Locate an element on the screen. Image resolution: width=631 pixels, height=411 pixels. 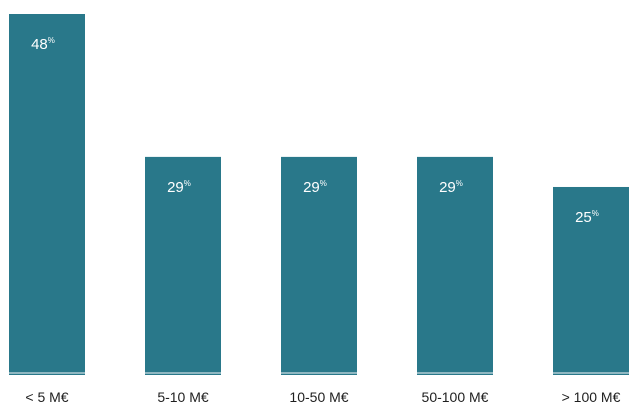
category-label-0: < 5 M€ is located at coordinates (46, 397).